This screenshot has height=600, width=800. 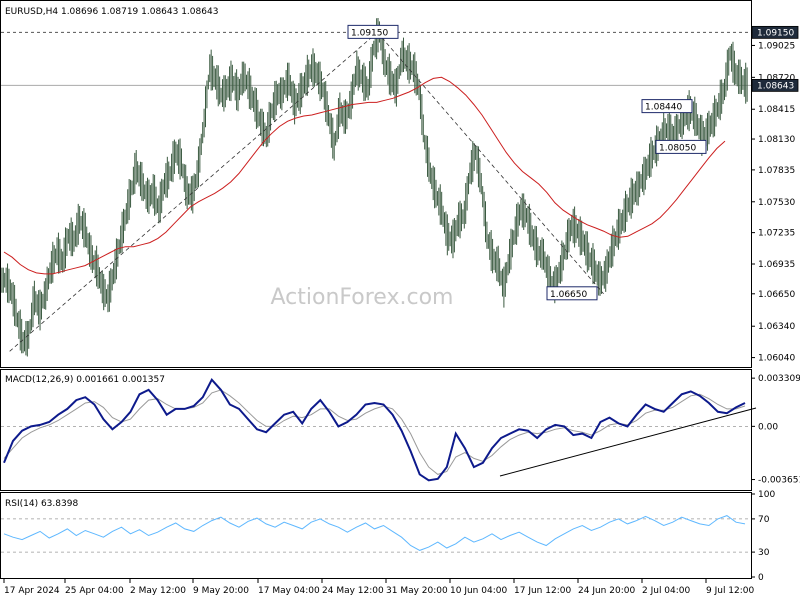 What do you see at coordinates (776, 110) in the screenshot?
I see `price-tick-label: 1.08415` at bounding box center [776, 110].